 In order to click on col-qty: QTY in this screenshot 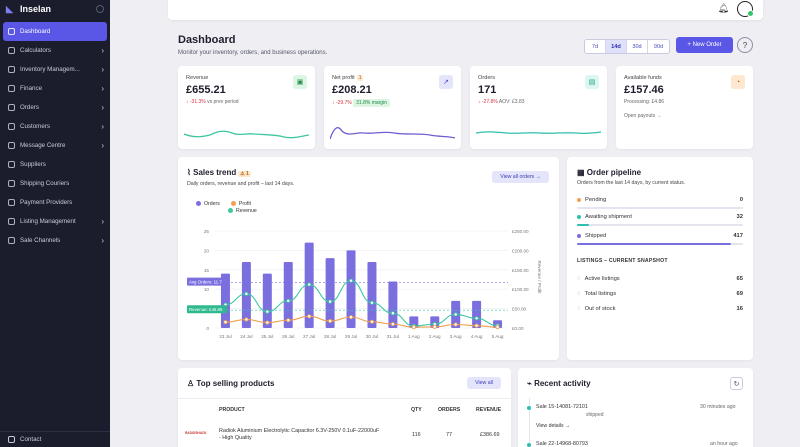, I will do `click(416, 410)`.